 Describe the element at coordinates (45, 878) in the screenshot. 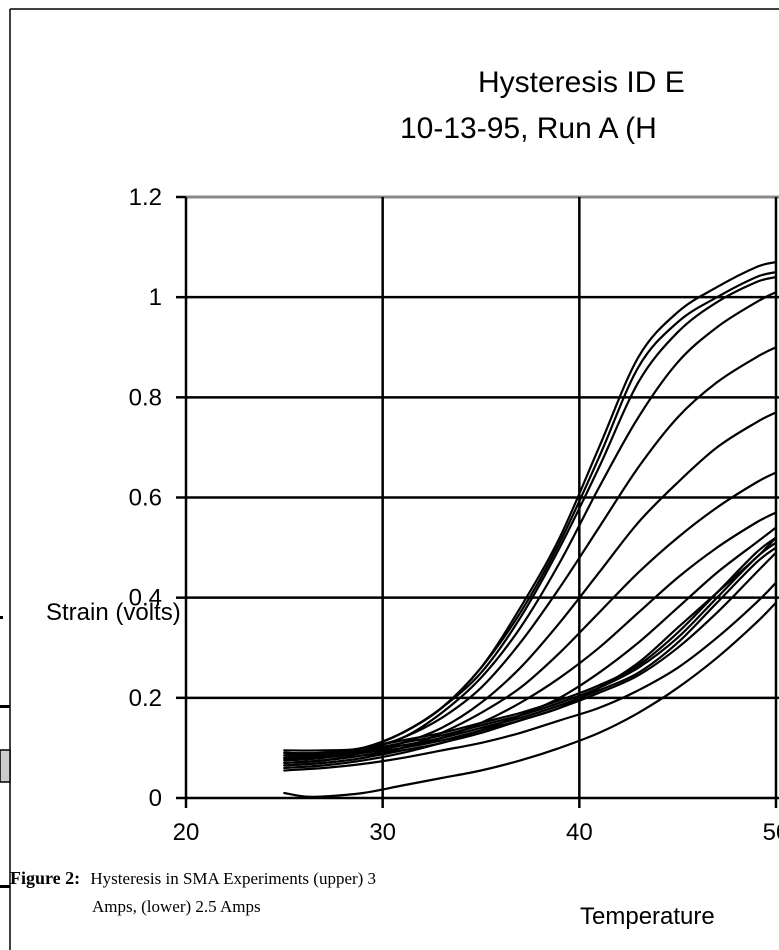

I see `figure-caption-label: Figure 2:` at that location.